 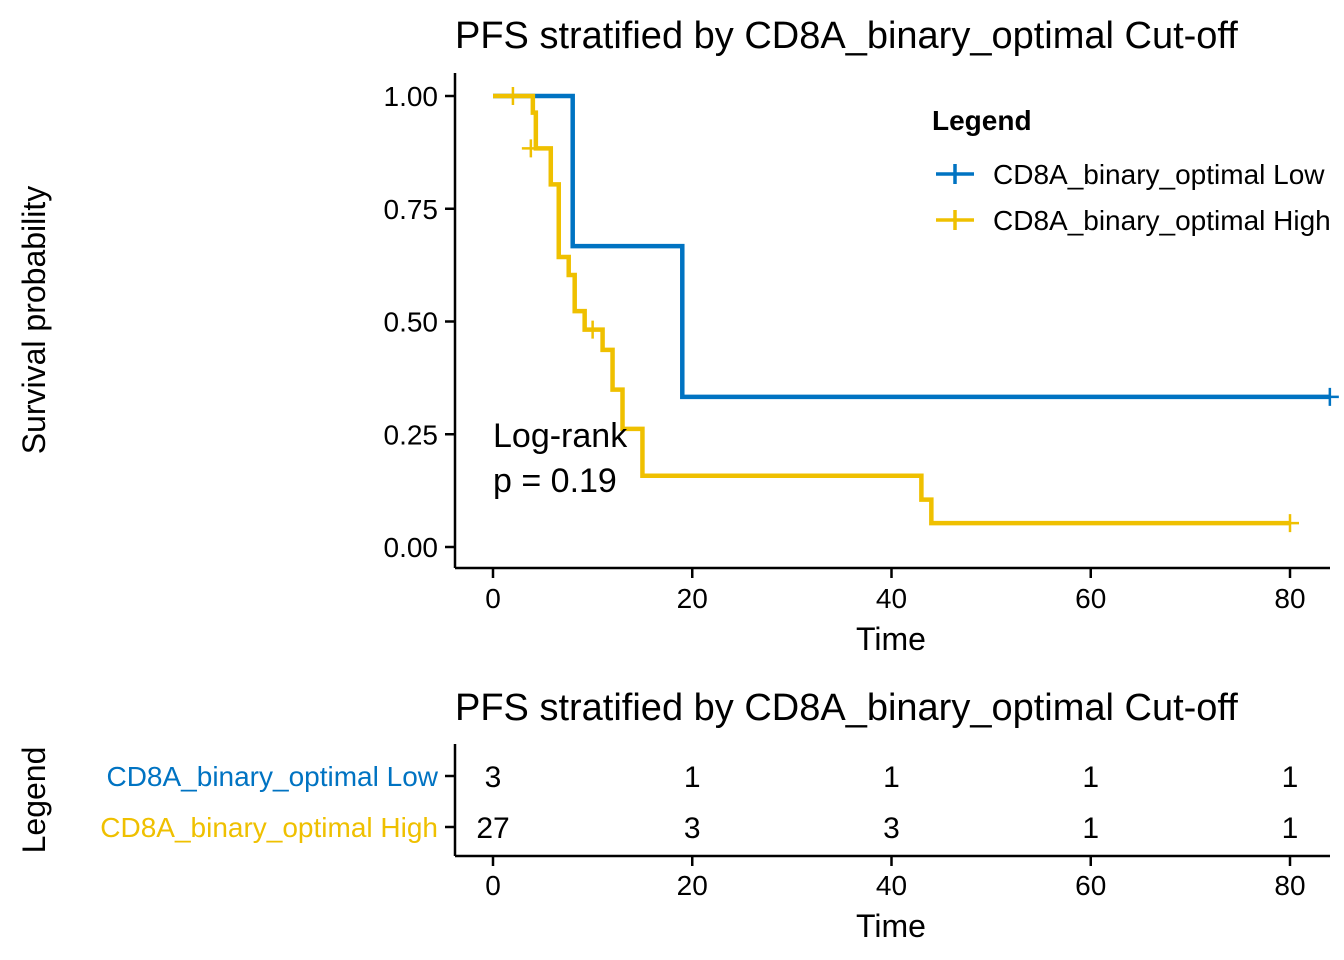 What do you see at coordinates (891, 885) in the screenshot?
I see `risk-table-x-tick-label: 40` at bounding box center [891, 885].